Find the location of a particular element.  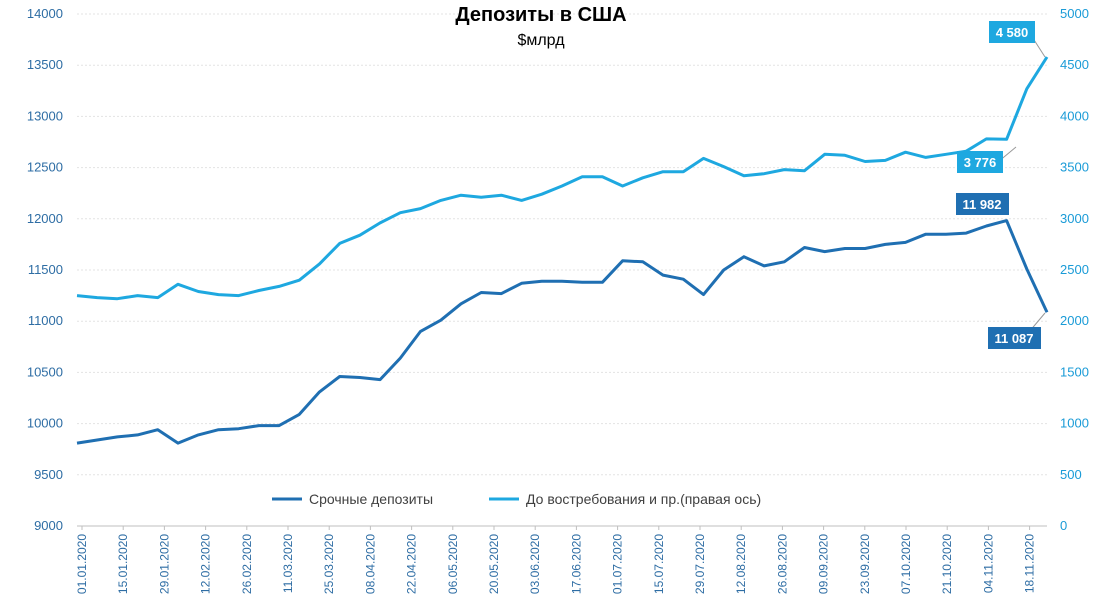

y-left-tick-label: 11000 is located at coordinates (45, 320).